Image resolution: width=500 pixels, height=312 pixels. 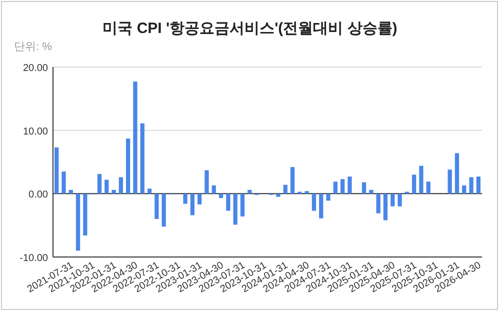 What do you see at coordinates (33, 47) in the screenshot?
I see `y-axis-title: 단위: %` at bounding box center [33, 47].